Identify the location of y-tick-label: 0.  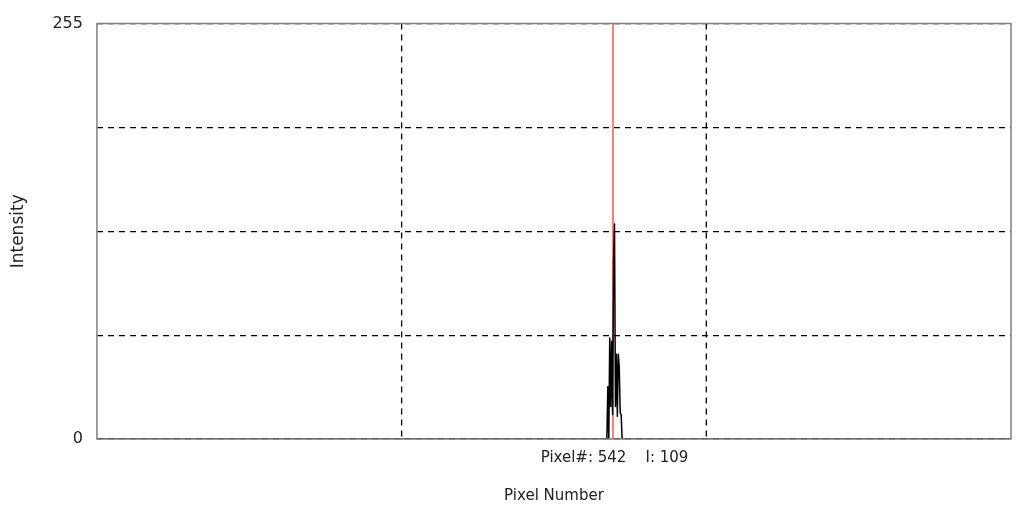
(77, 438).